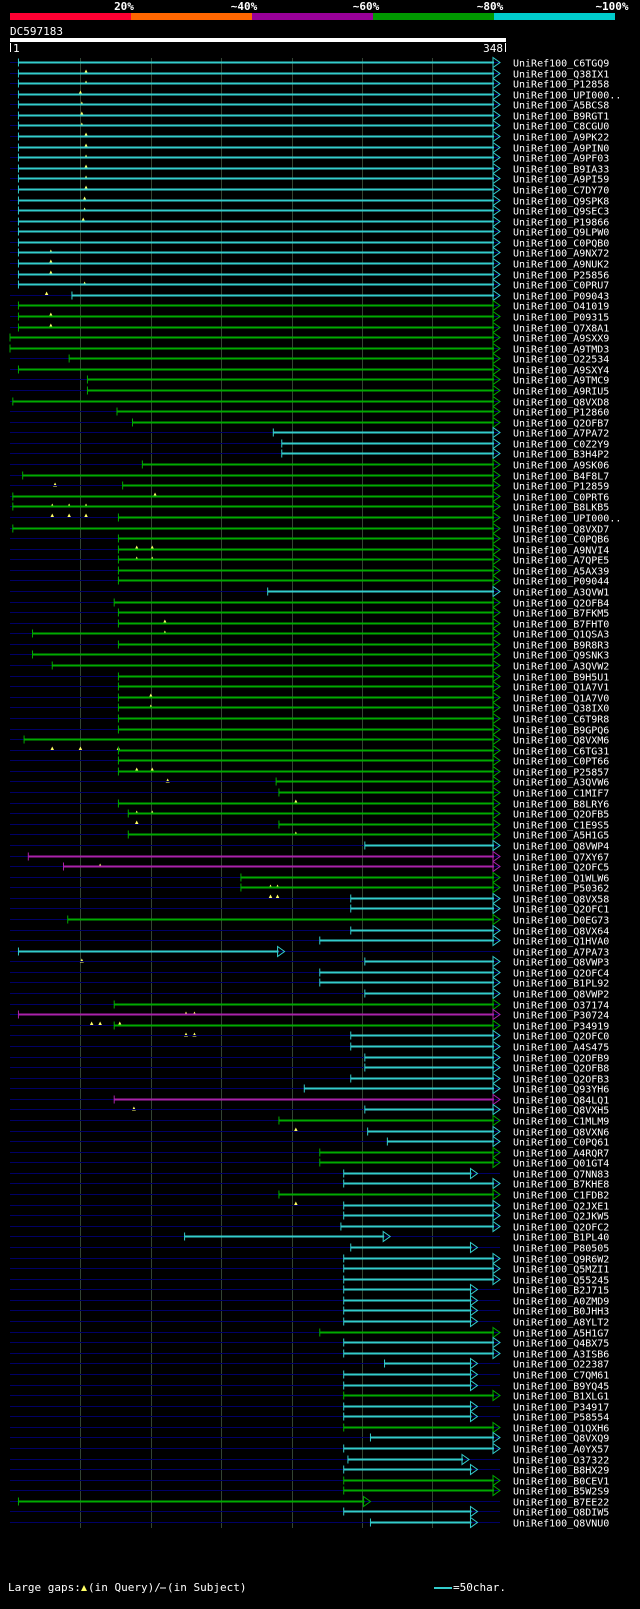  Describe the element at coordinates (561, 180) in the screenshot. I see `hit-name: UniRef100_A9PI59` at that location.